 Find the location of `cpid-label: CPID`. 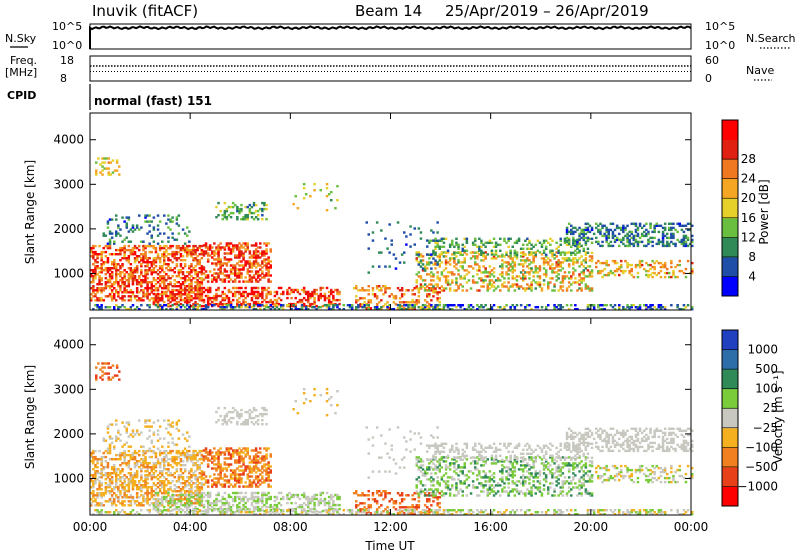

cpid-label: CPID is located at coordinates (21, 95).